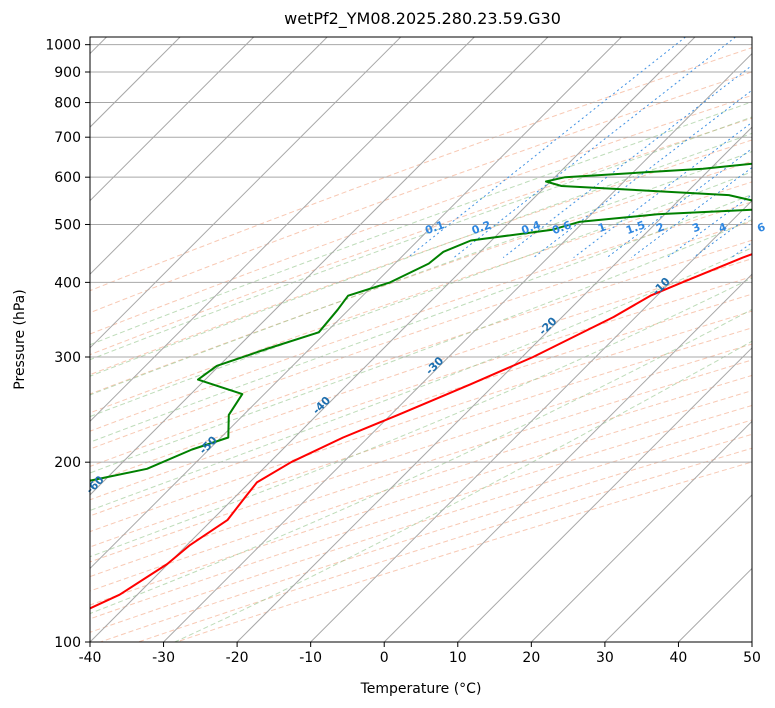 The image size is (775, 708). Describe the element at coordinates (63, 46) in the screenshot. I see `y-tick-label: 1000` at that location.